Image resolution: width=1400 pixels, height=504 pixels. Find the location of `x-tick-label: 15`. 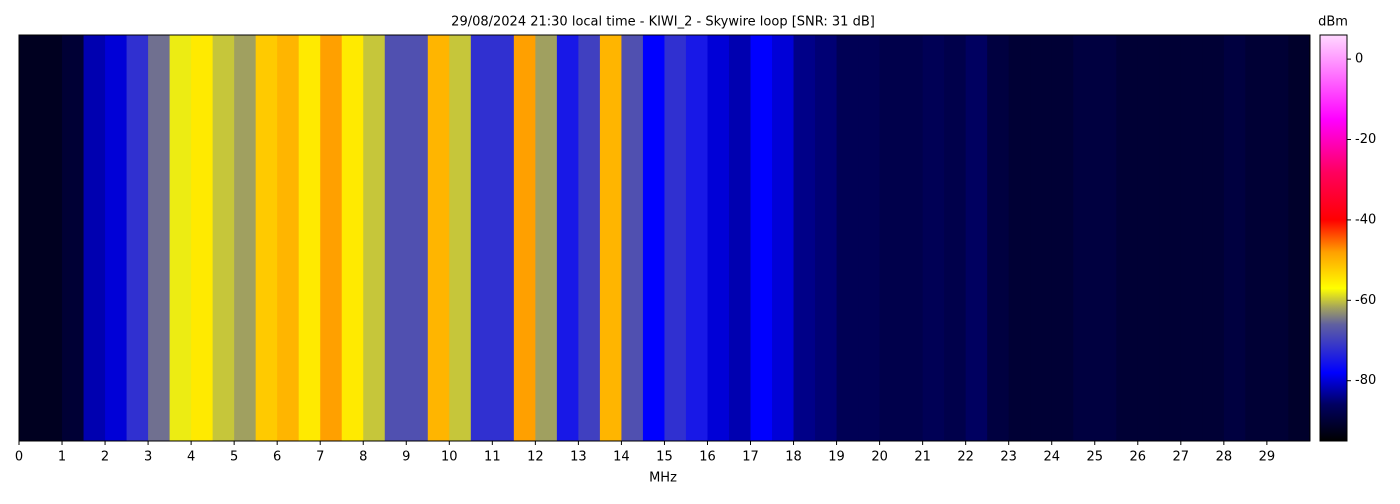

x-tick-label: 15 is located at coordinates (664, 457).